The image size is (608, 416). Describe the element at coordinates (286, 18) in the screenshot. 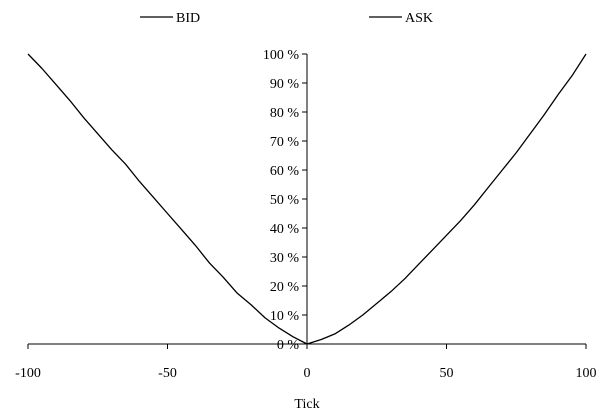

I see `legend: BID ASK` at that location.